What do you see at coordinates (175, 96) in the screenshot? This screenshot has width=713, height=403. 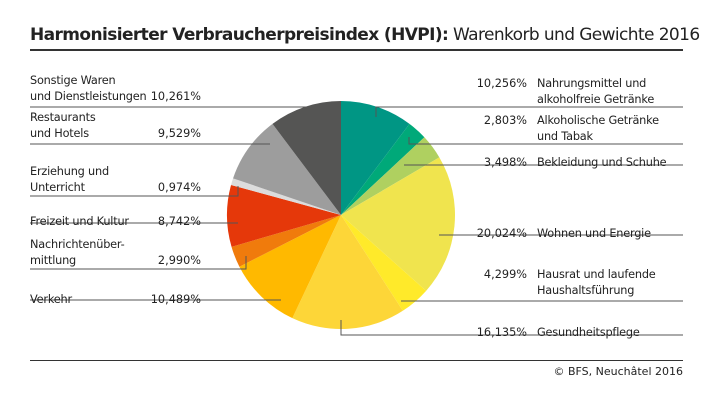 I see `slice-value-label: 10,261%` at bounding box center [175, 96].